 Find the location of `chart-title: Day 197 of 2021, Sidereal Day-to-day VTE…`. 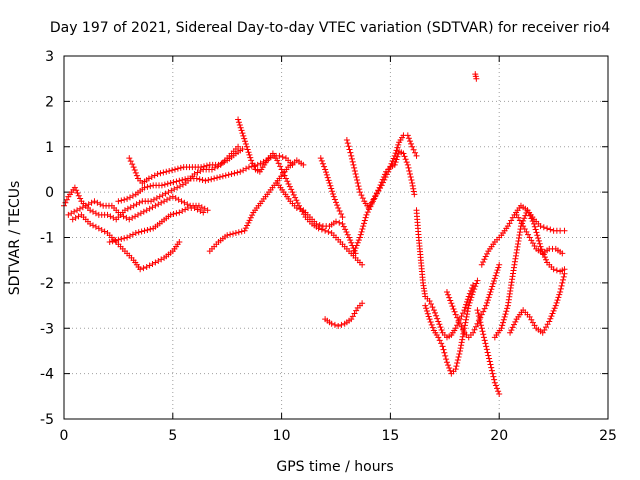

chart-title: Day 197 of 2021, Sidereal Day-to-day VTE… is located at coordinates (330, 28).